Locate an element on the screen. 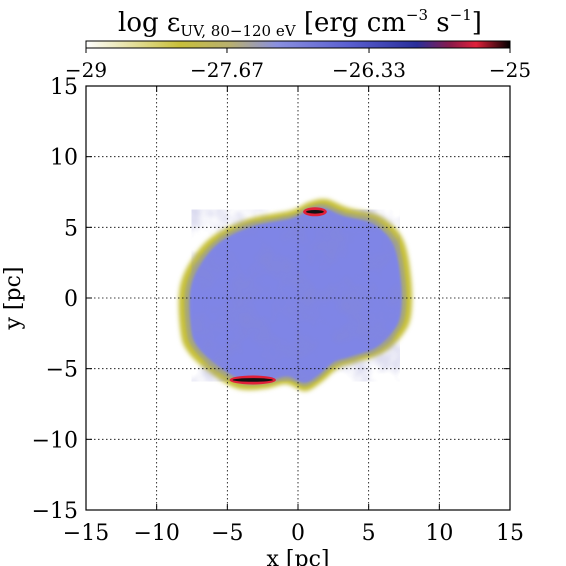 The image size is (566, 566). emission-map is located at coordinates (295, 295).